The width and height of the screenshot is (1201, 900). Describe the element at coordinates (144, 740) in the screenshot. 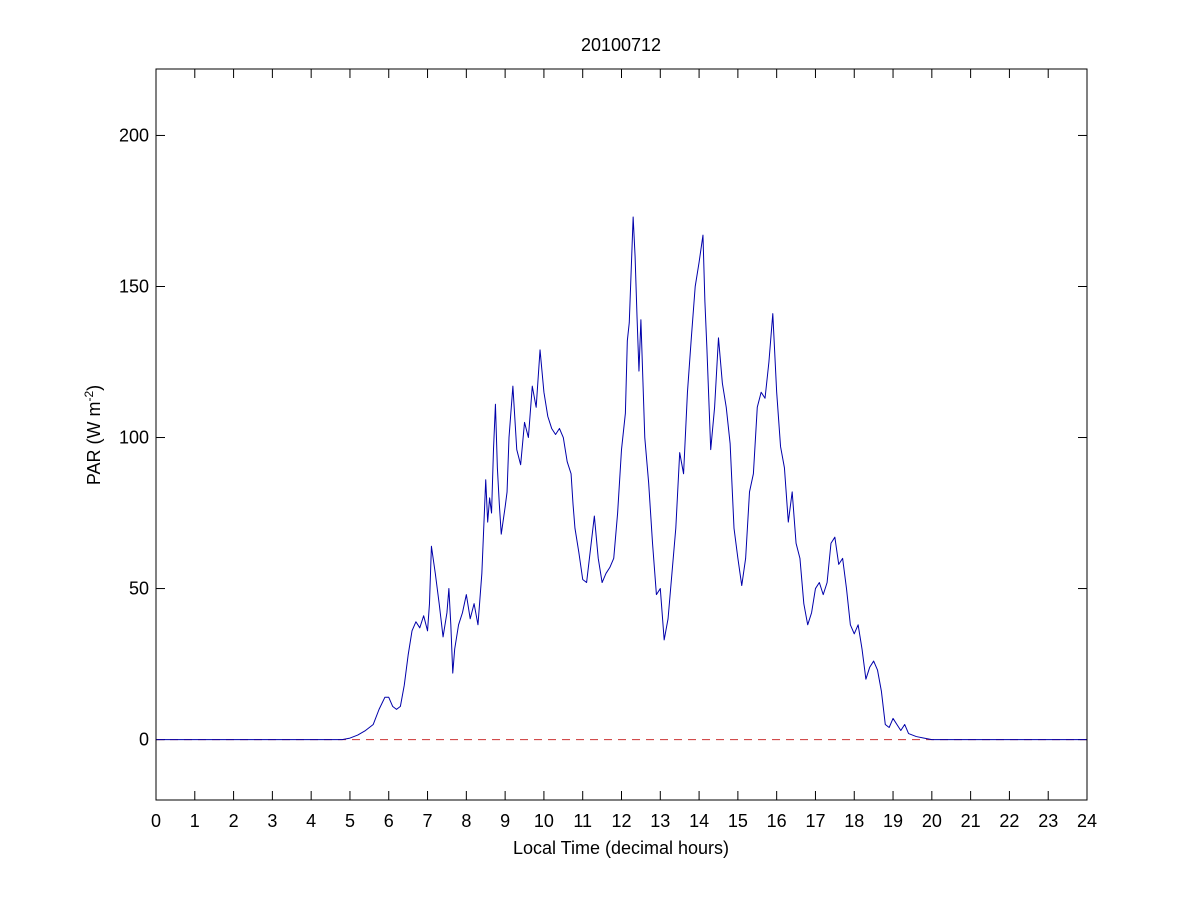

I see `y-tick-label: 0` at that location.